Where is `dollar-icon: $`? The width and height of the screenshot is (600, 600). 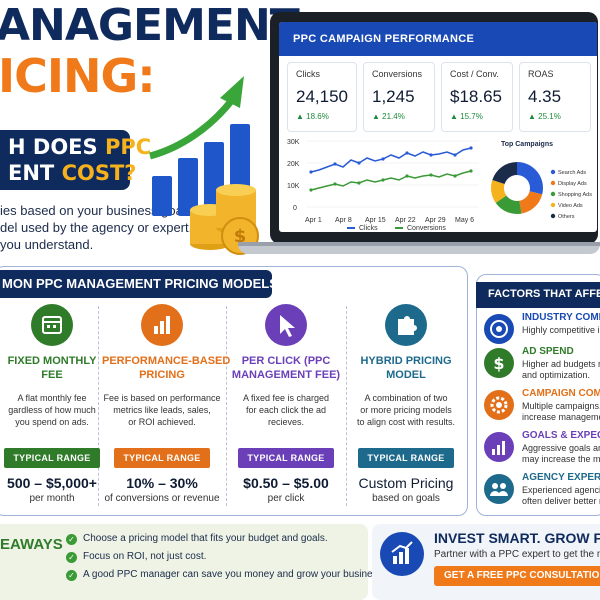 dollar-icon: $ is located at coordinates (499, 363).